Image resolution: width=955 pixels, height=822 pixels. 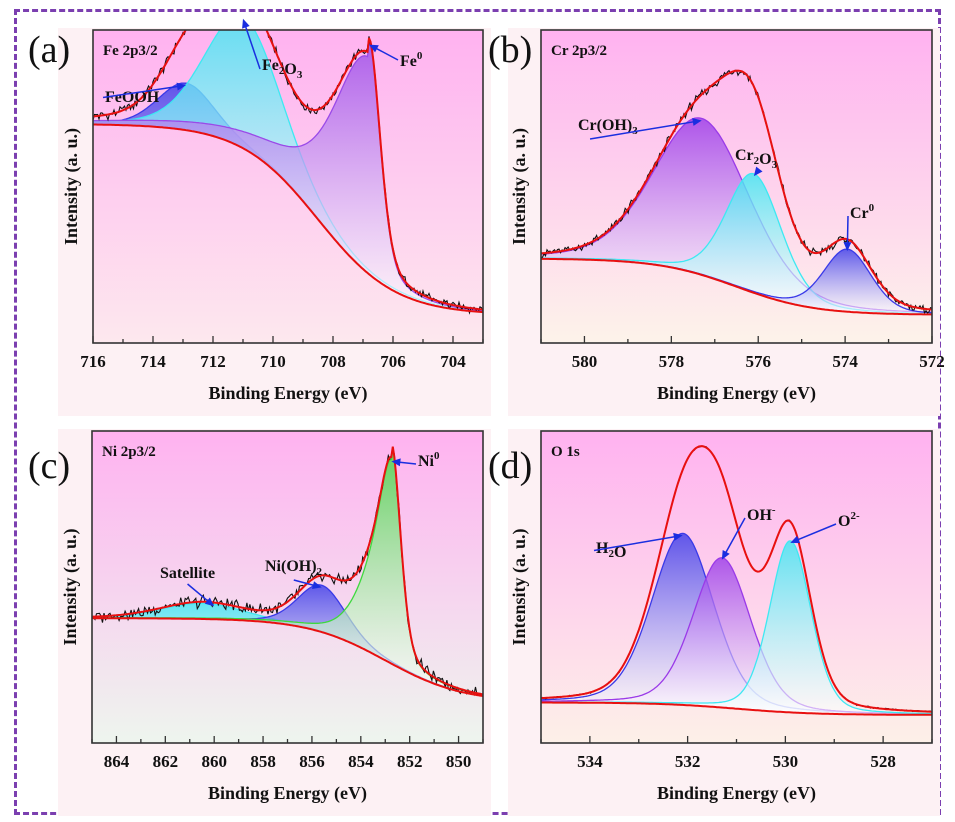 What do you see at coordinates (166, 761) in the screenshot?
I see `x-tick-label: 862` at bounding box center [166, 761].